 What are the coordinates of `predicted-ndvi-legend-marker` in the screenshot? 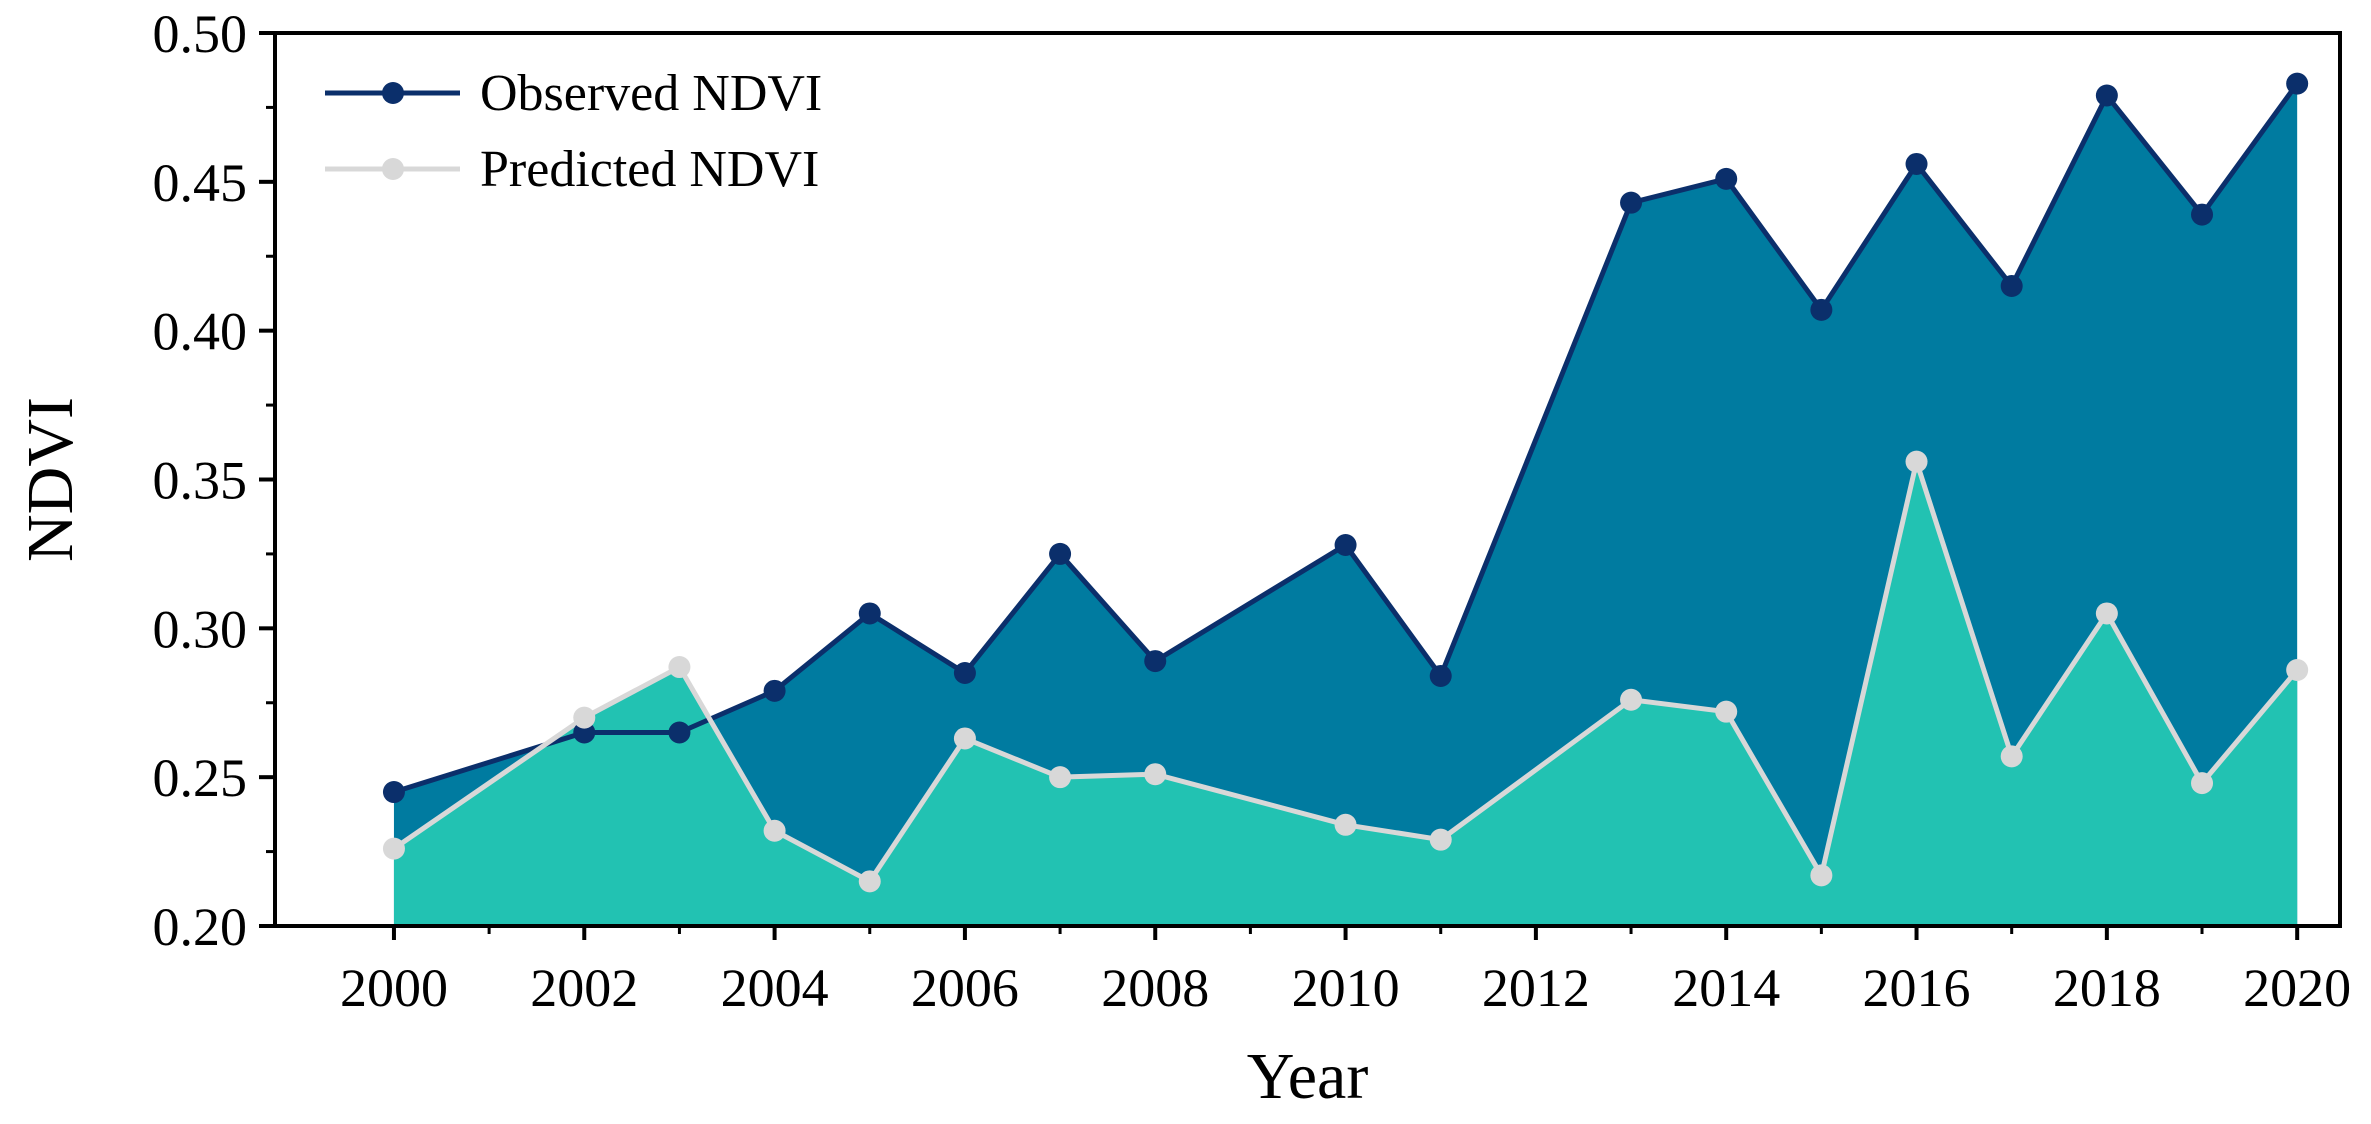 It's located at (393, 169).